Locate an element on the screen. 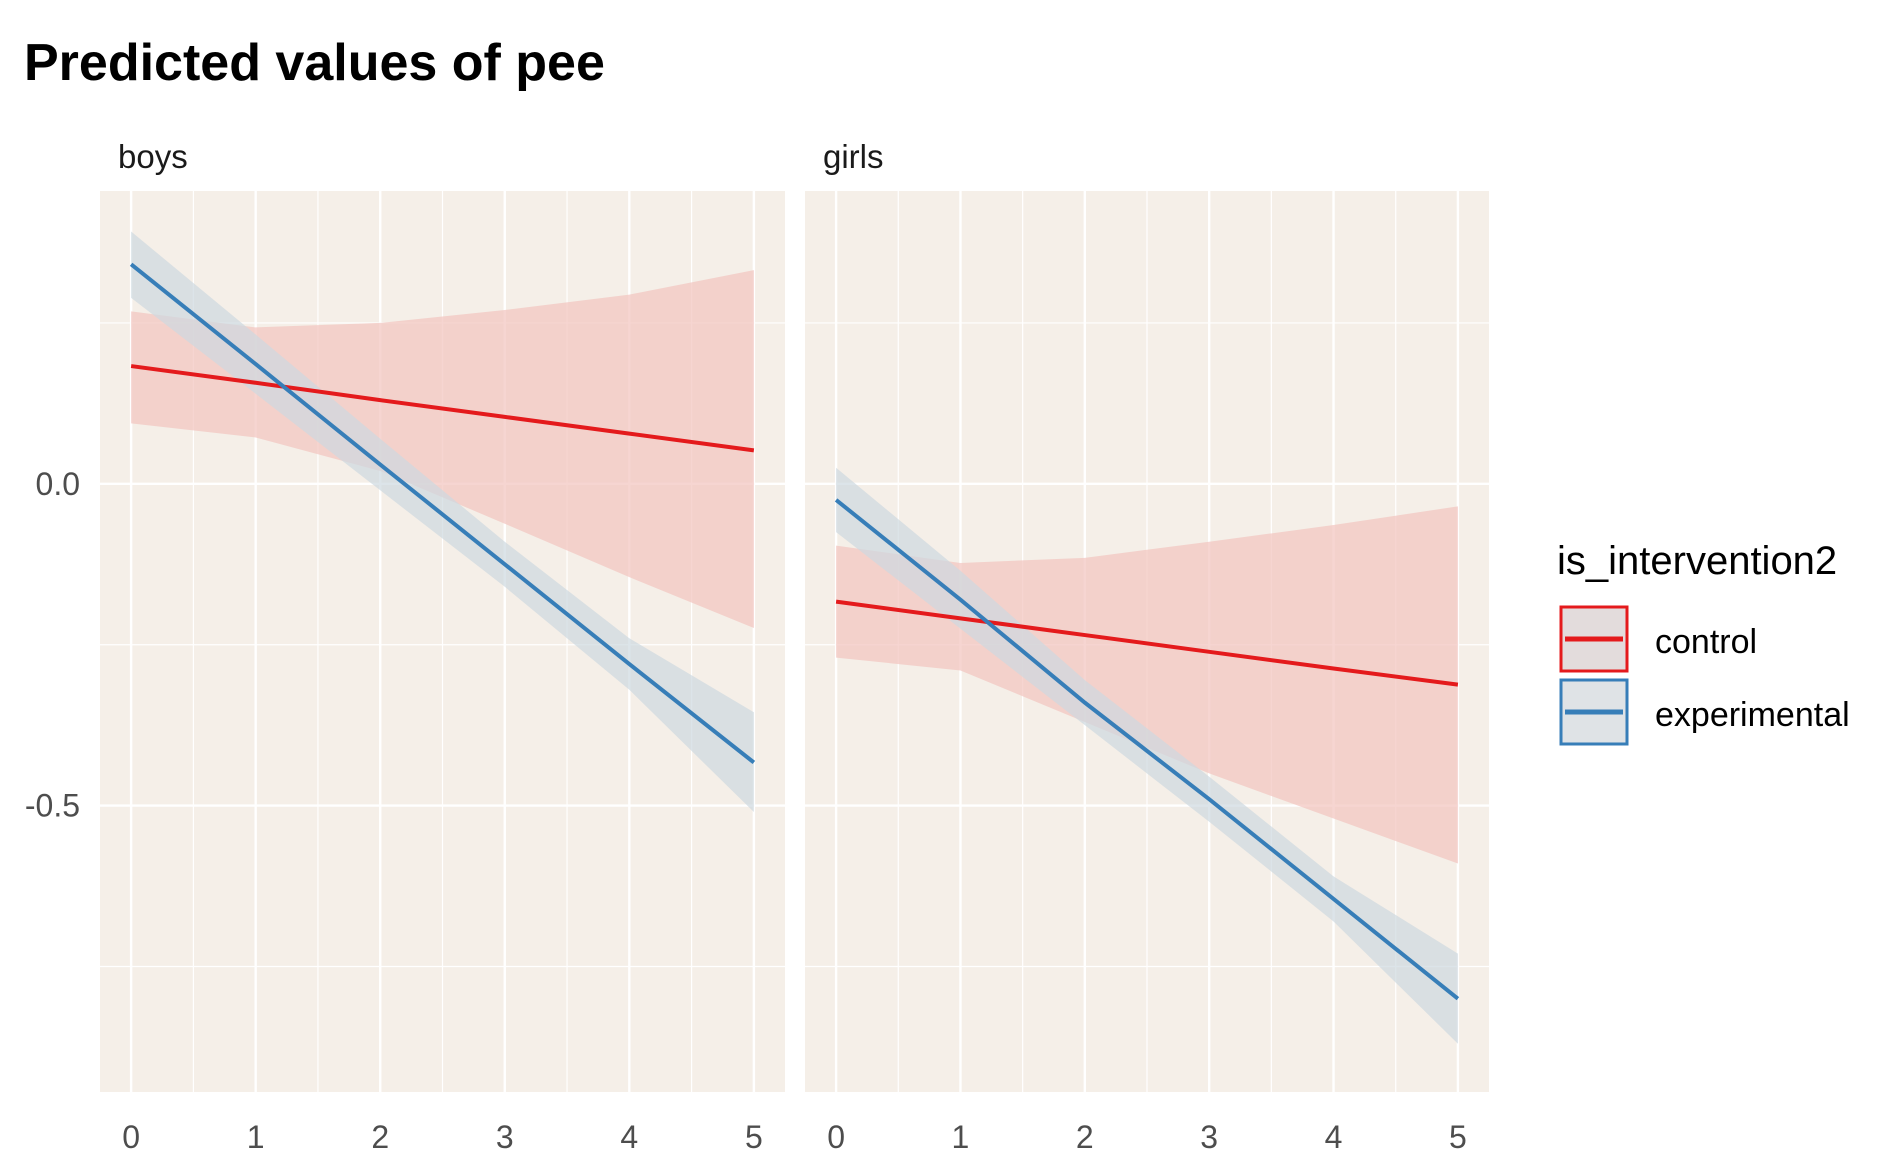  prediction-lines-boys is located at coordinates (442, 513).